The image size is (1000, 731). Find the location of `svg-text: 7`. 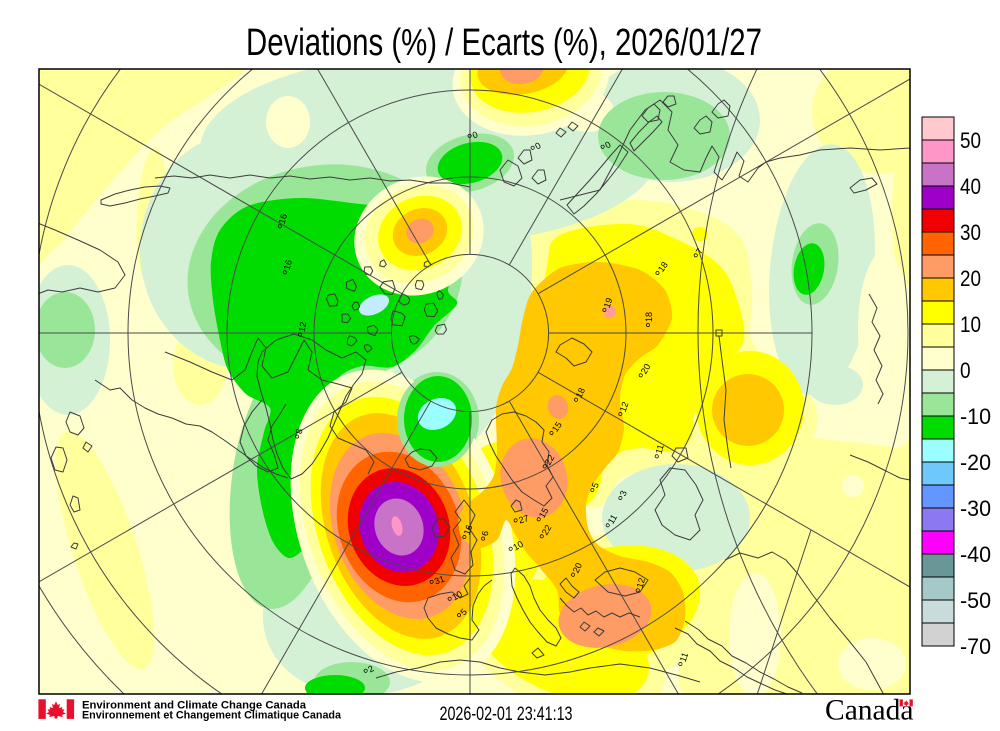

svg-text: 7 is located at coordinates (699, 250).